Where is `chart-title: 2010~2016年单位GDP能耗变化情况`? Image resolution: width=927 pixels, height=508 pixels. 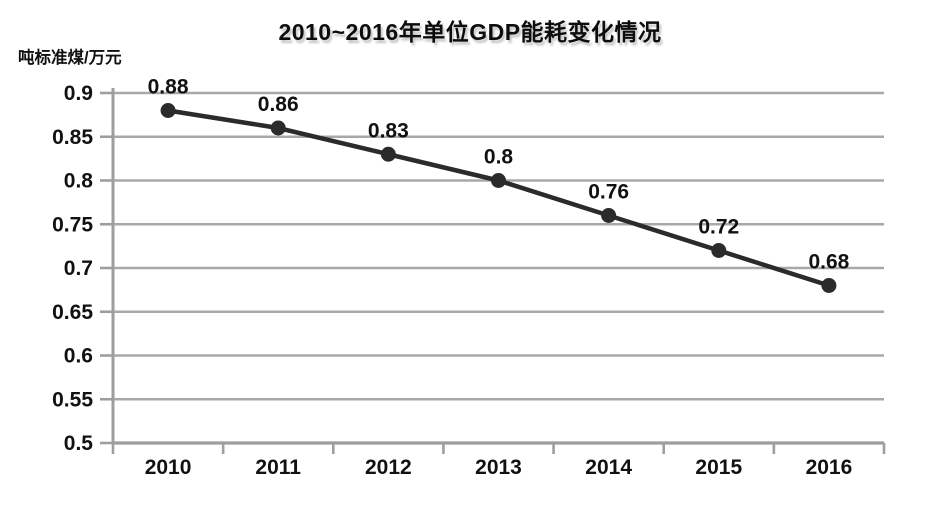
chart-title: 2010~2016年单位GDP能耗变化情况 is located at coordinates (470, 32).